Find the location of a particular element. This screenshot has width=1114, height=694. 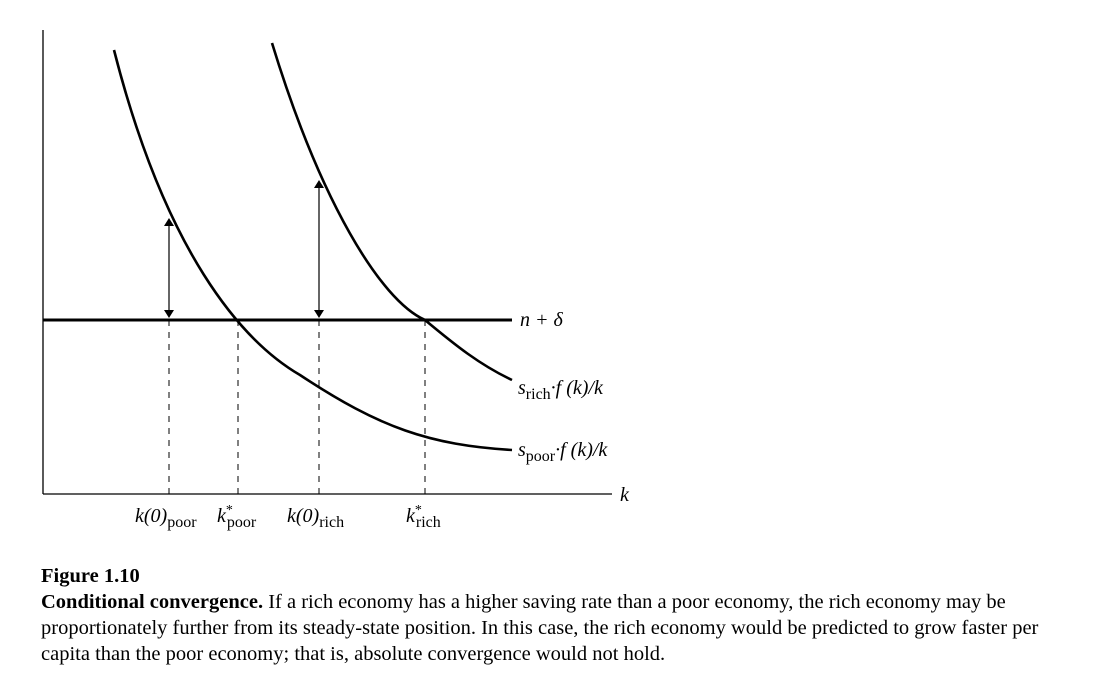

caption-number: Figure 1.10 is located at coordinates (90, 576).